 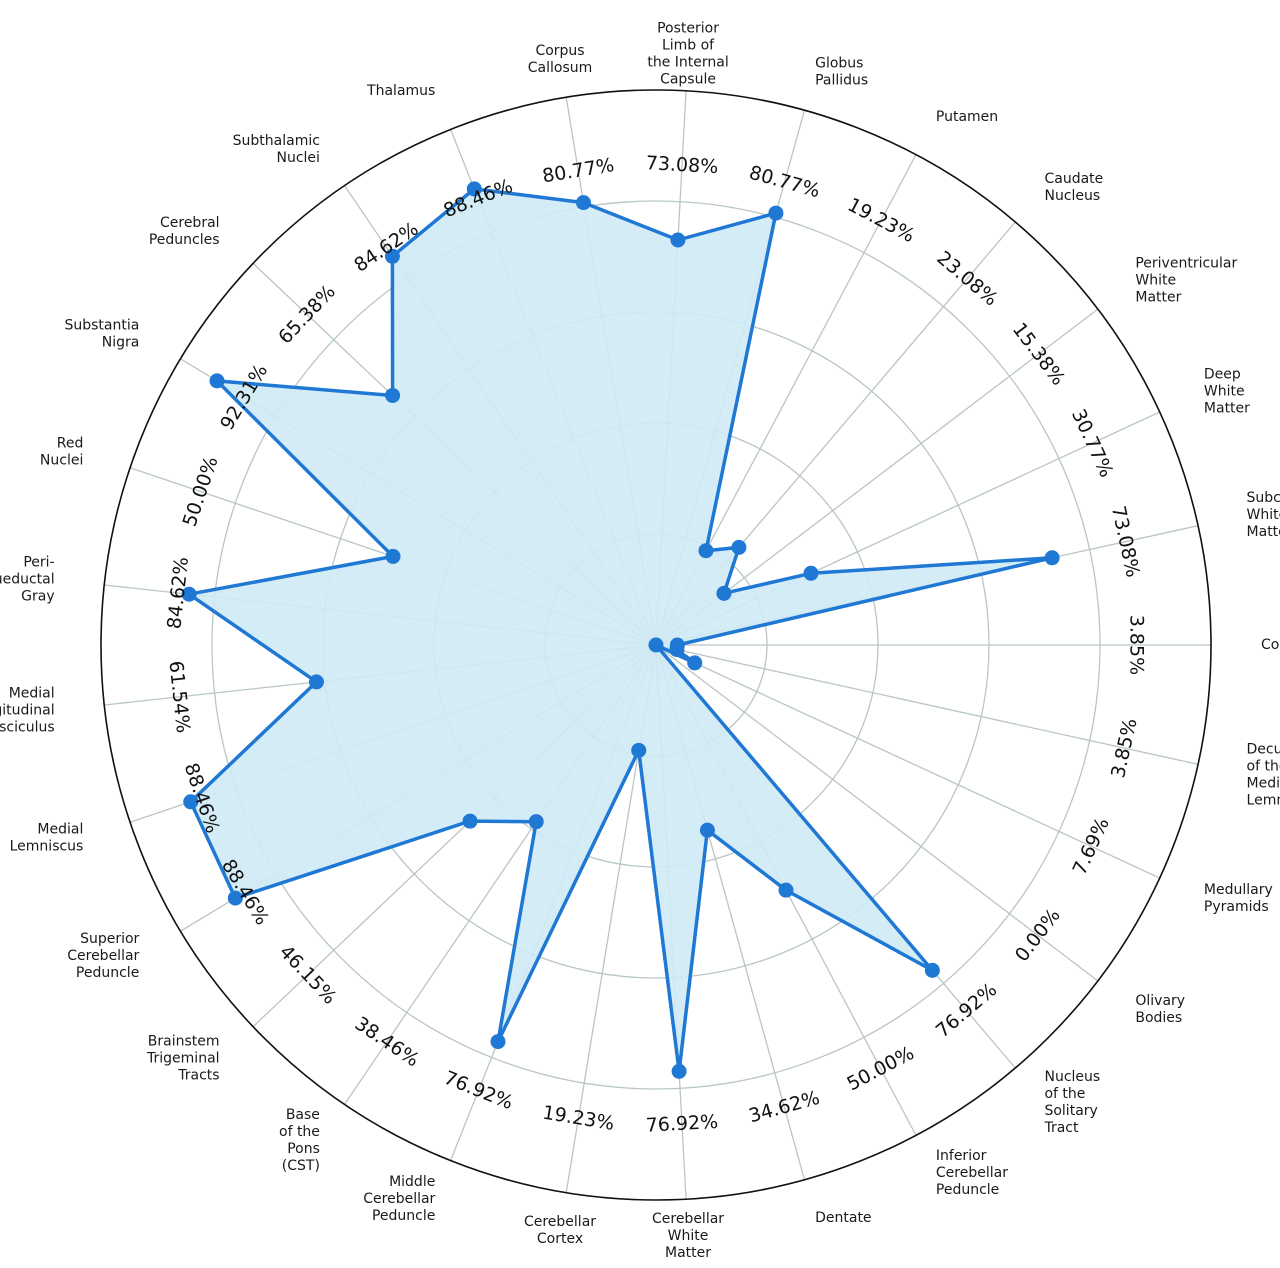 What do you see at coordinates (1072, 196) in the screenshot?
I see `category-label-line: Nucleus` at bounding box center [1072, 196].